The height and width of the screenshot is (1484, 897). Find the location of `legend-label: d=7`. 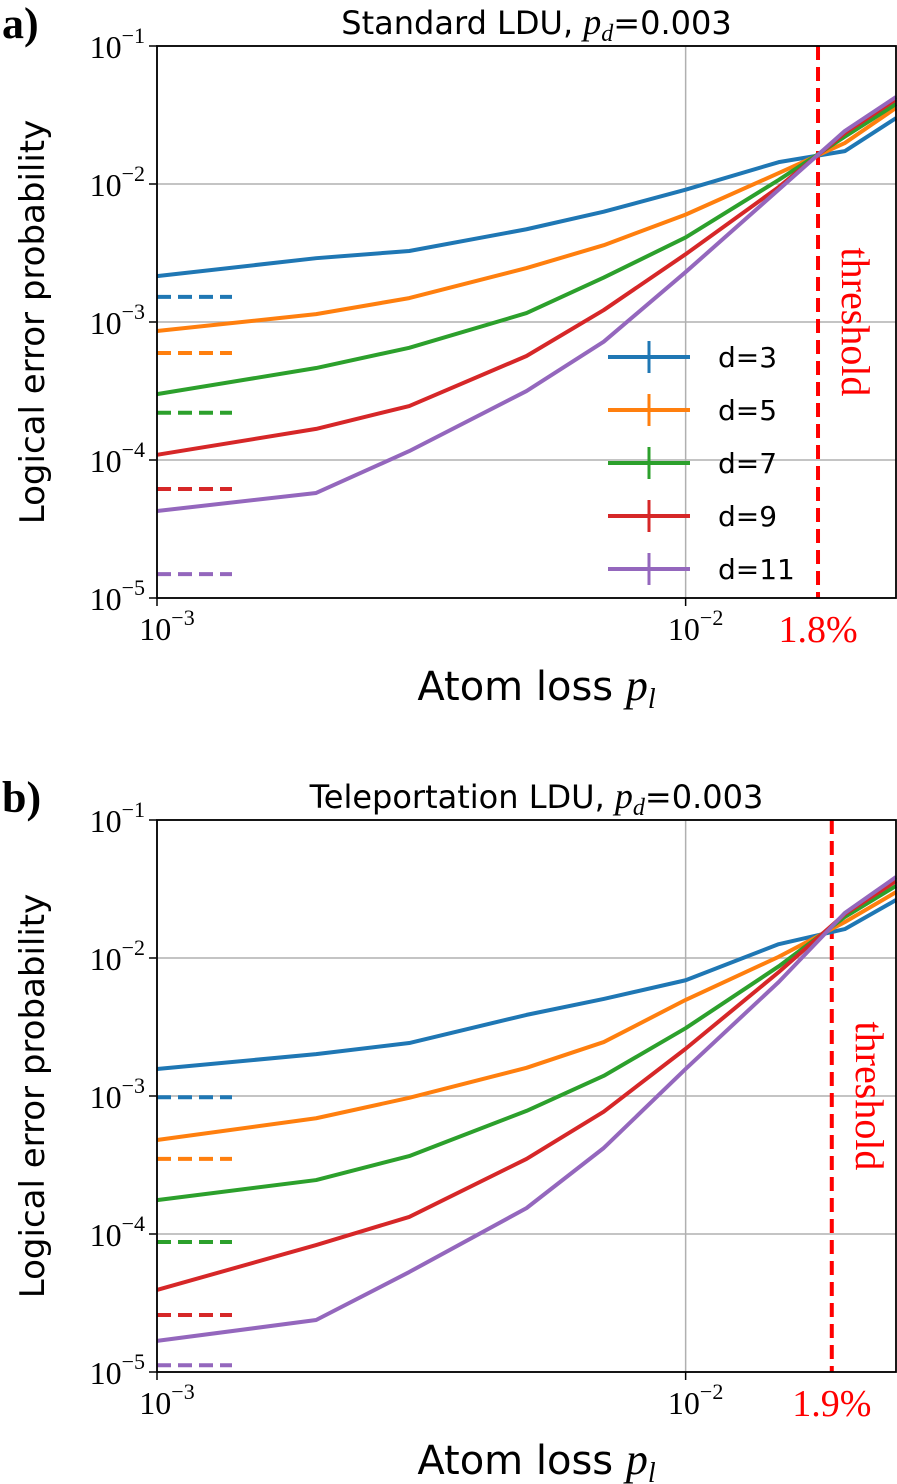

legend-label: d=7 is located at coordinates (747, 463).